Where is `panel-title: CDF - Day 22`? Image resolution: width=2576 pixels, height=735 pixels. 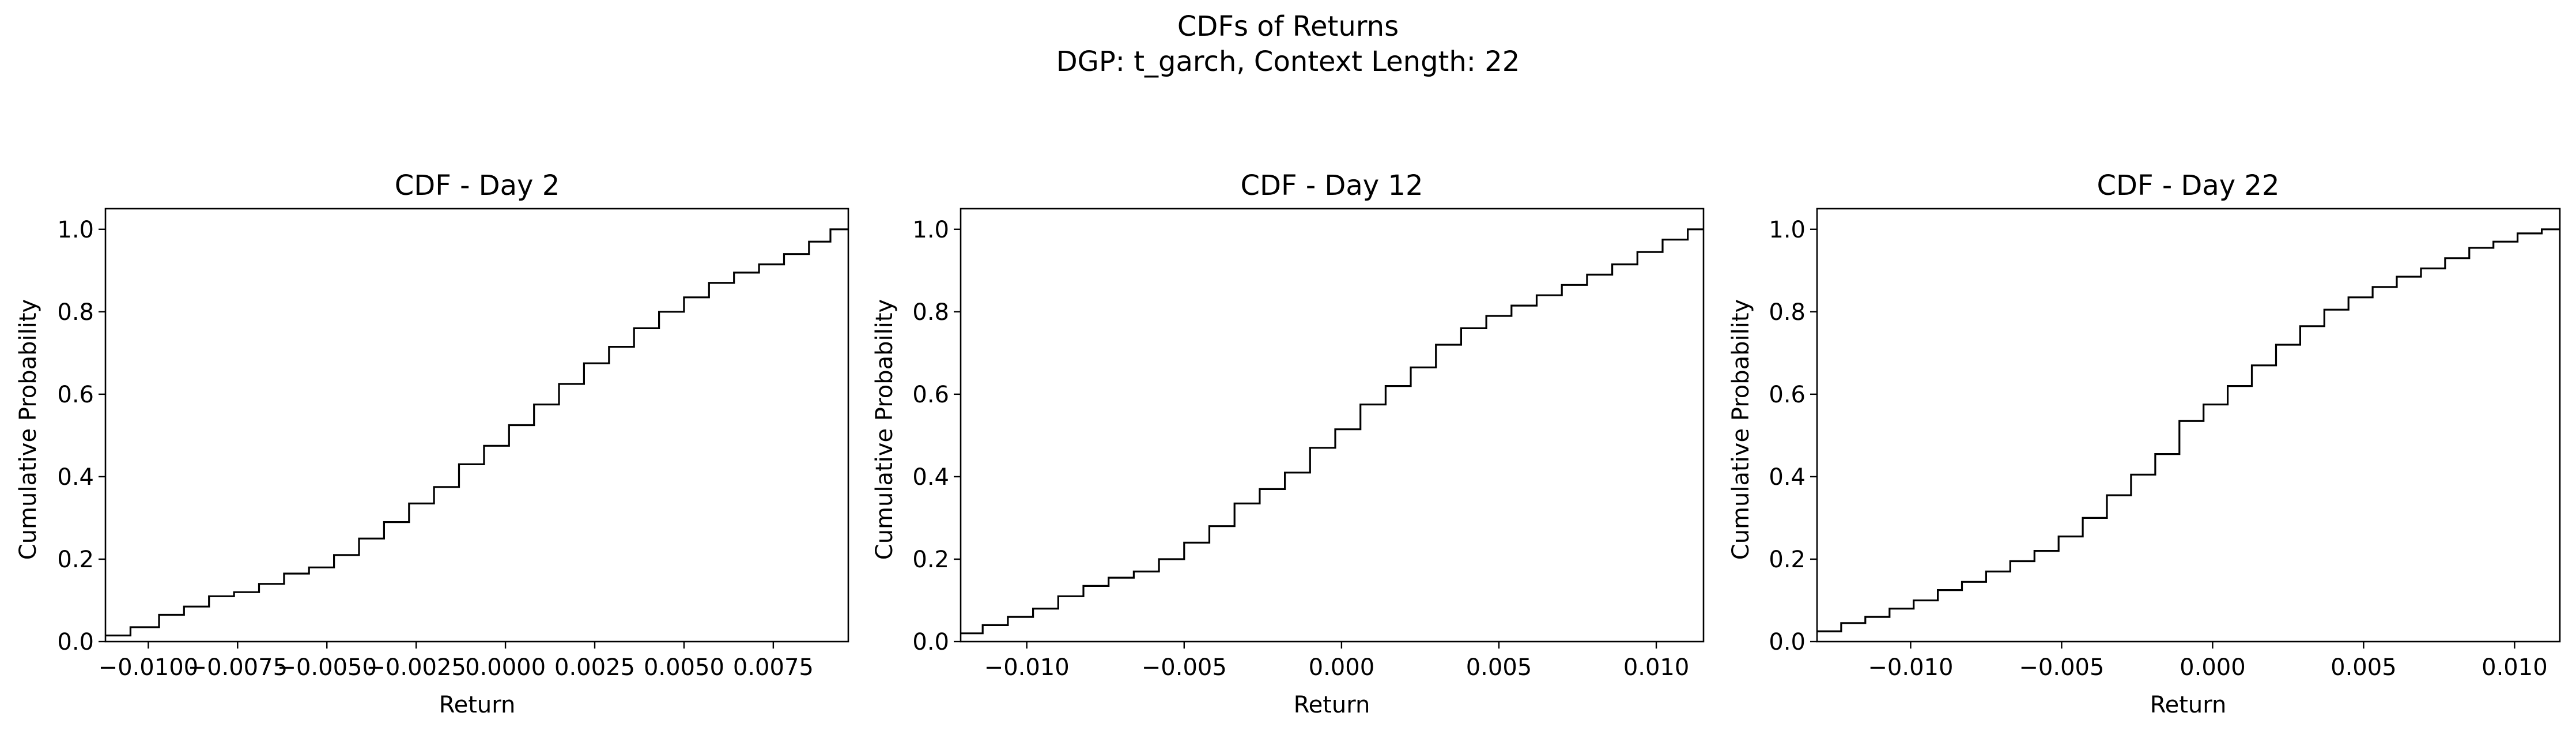 panel-title: CDF - Day 22 is located at coordinates (2188, 185).